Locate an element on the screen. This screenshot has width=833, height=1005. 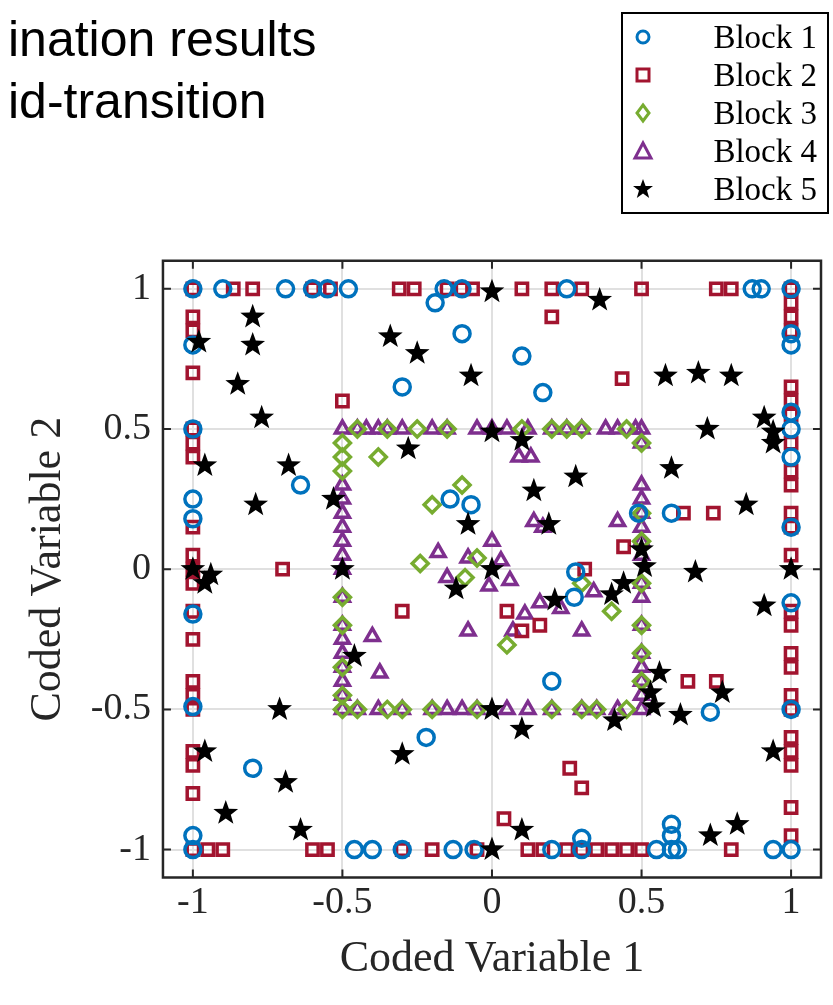
y-tick-label: 0.5 is located at coordinates (127, 426).